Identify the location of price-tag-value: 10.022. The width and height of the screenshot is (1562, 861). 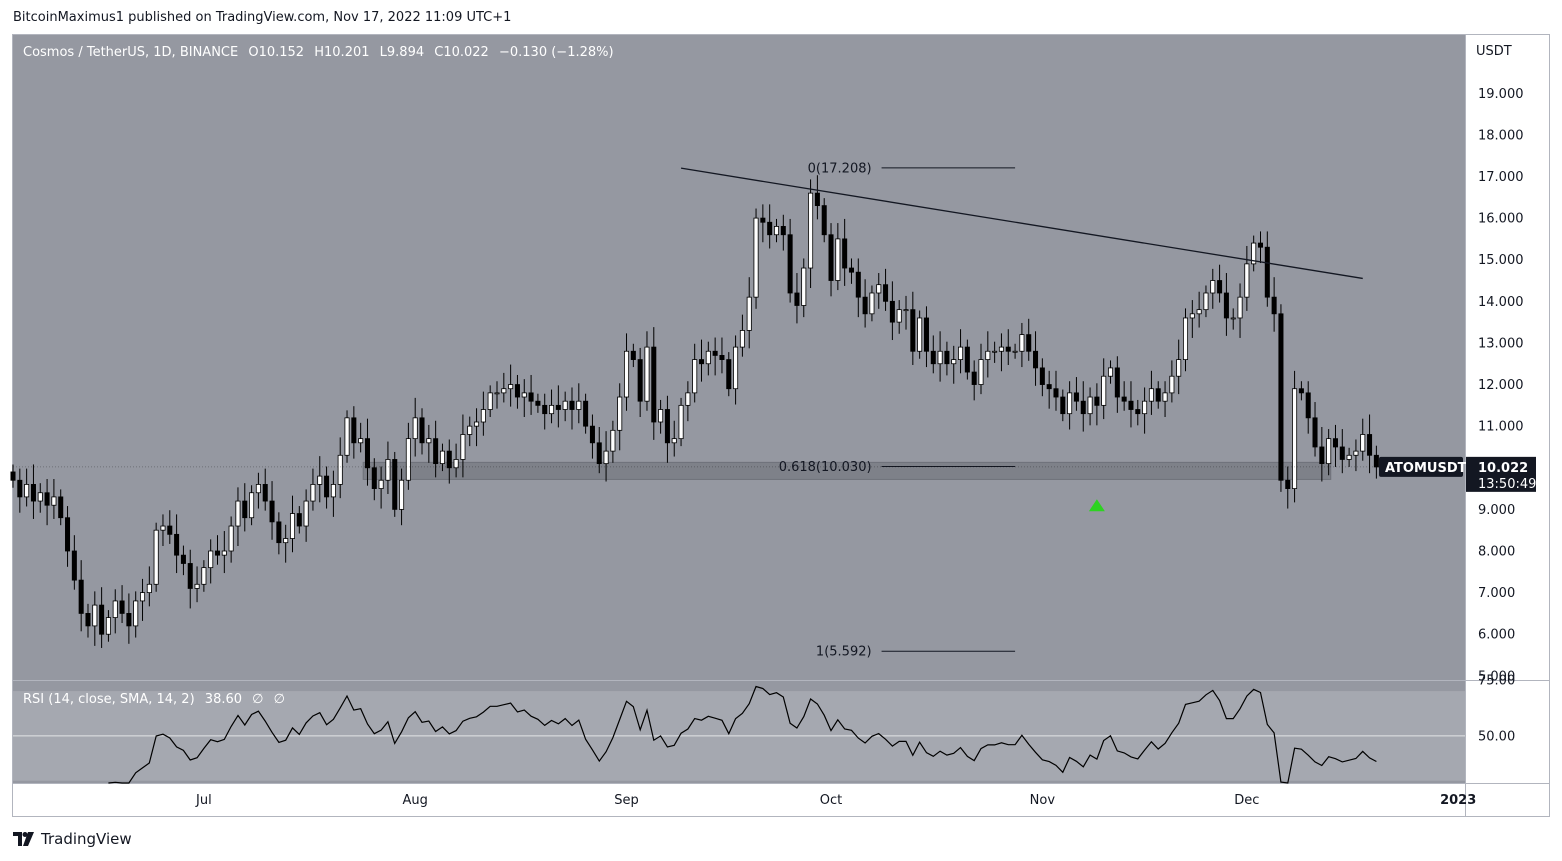
(1503, 468).